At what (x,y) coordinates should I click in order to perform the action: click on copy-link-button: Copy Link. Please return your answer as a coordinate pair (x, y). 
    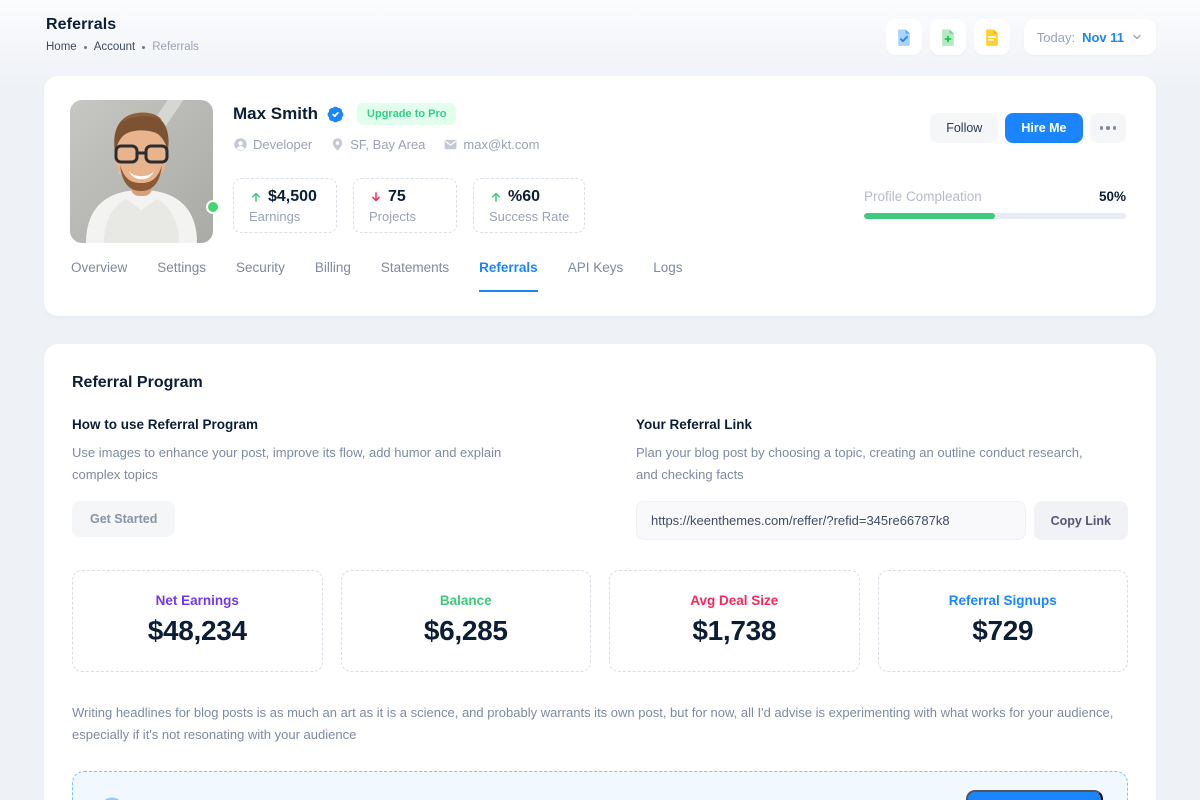
    Looking at the image, I should click on (1080, 520).